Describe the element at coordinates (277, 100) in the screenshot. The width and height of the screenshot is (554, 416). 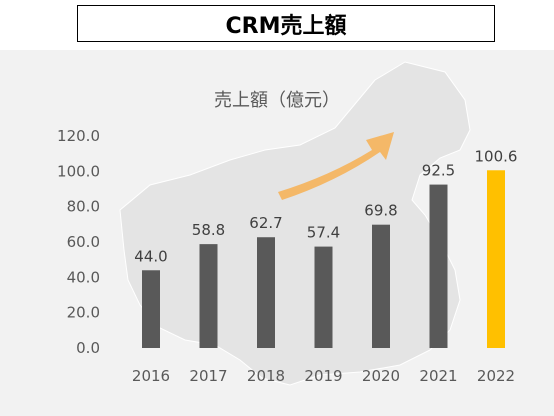
I see `chart-title: 売上額（億元）` at that location.